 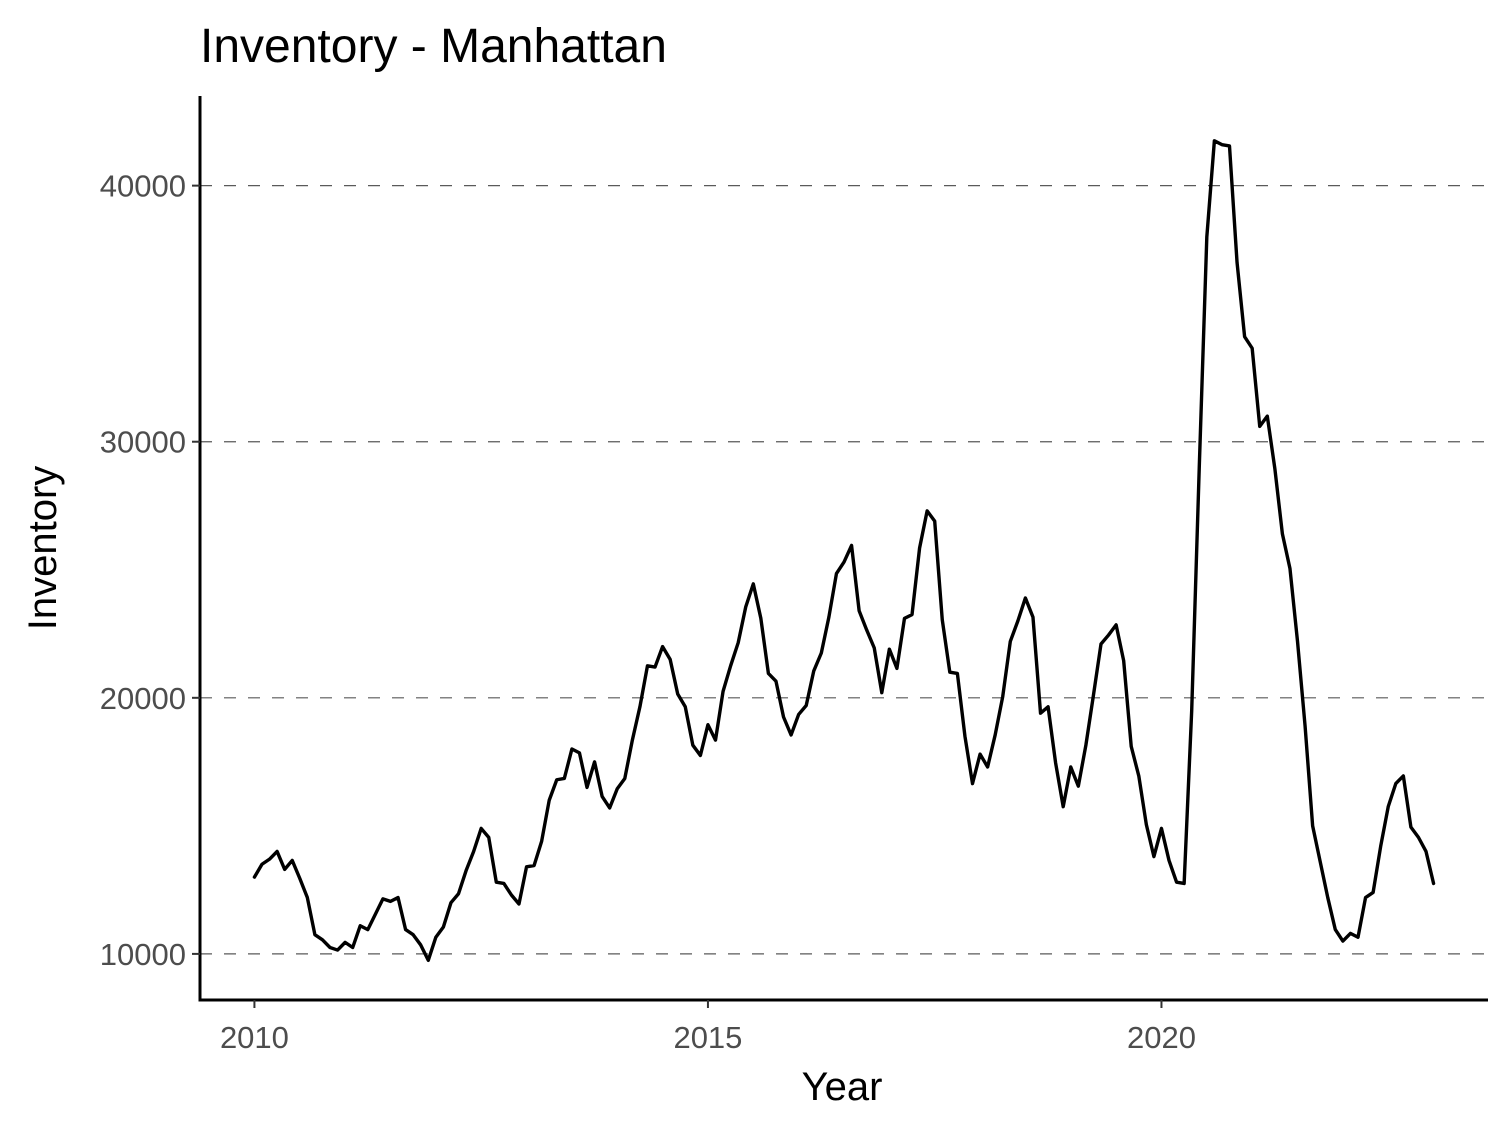 What do you see at coordinates (43, 548) in the screenshot?
I see `y-axis-title: Inventory` at bounding box center [43, 548].